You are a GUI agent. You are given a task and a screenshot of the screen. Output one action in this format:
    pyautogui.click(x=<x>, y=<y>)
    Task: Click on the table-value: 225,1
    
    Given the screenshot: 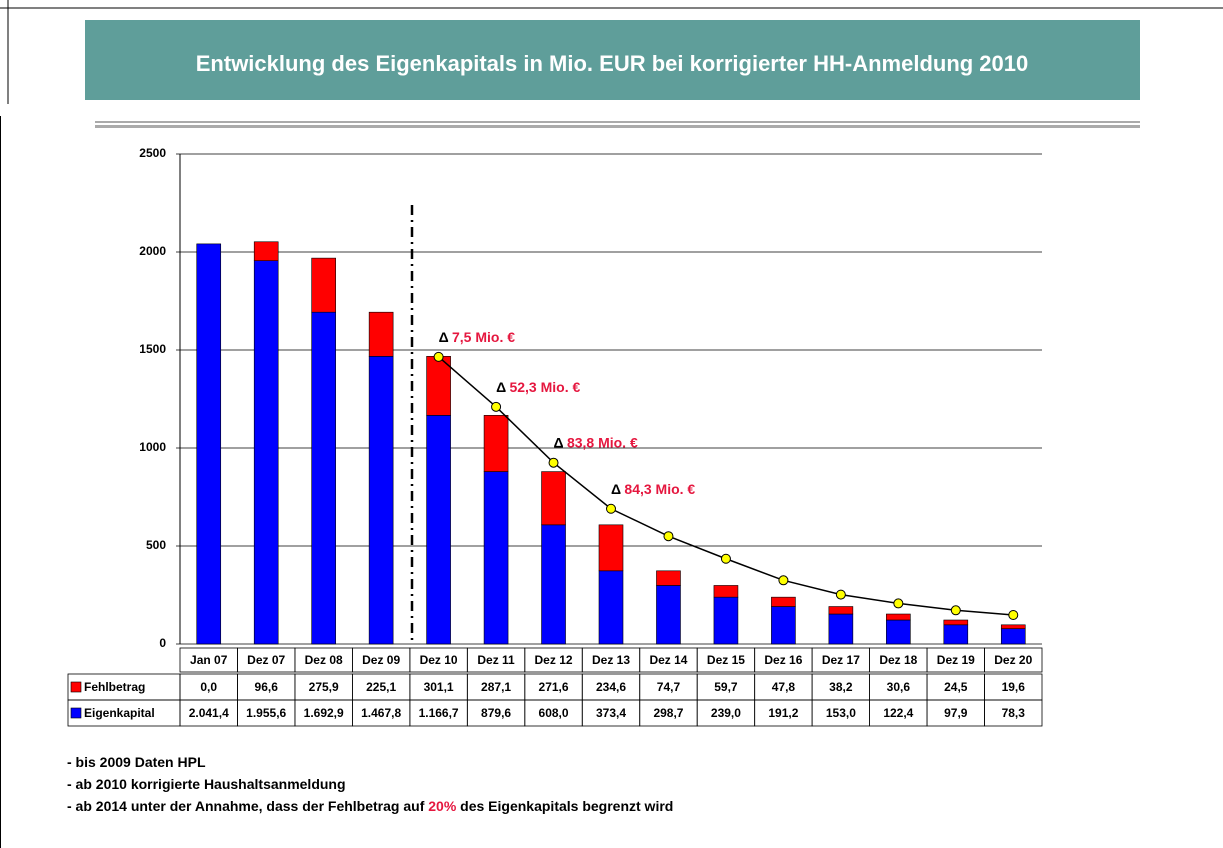 What is the action you would take?
    pyautogui.click(x=381, y=687)
    